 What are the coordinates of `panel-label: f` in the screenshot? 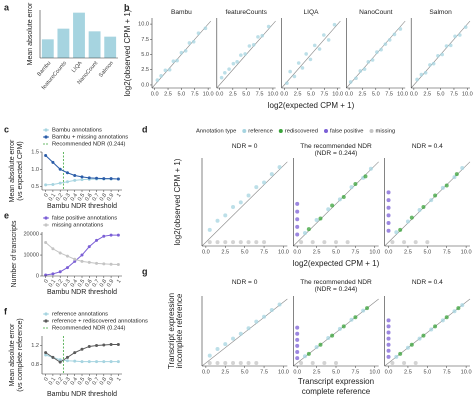 It's located at (6, 311).